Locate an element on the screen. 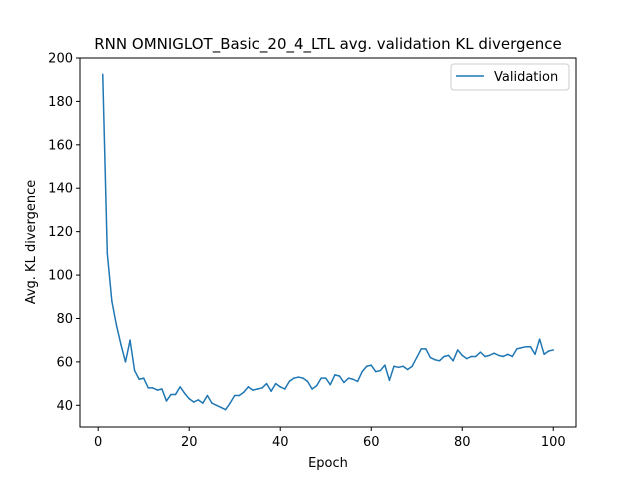 The image size is (640, 480). y-tick-label: 140 is located at coordinates (60, 189).